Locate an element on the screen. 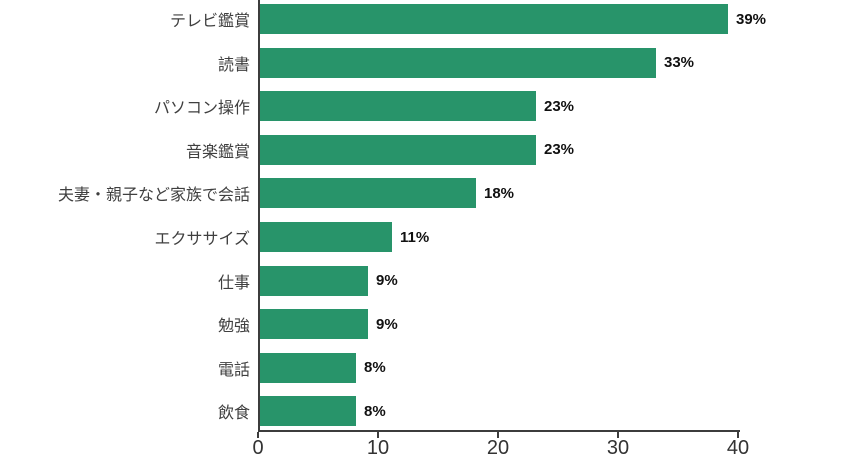  category-label-9: 飲食 is located at coordinates (233, 414).